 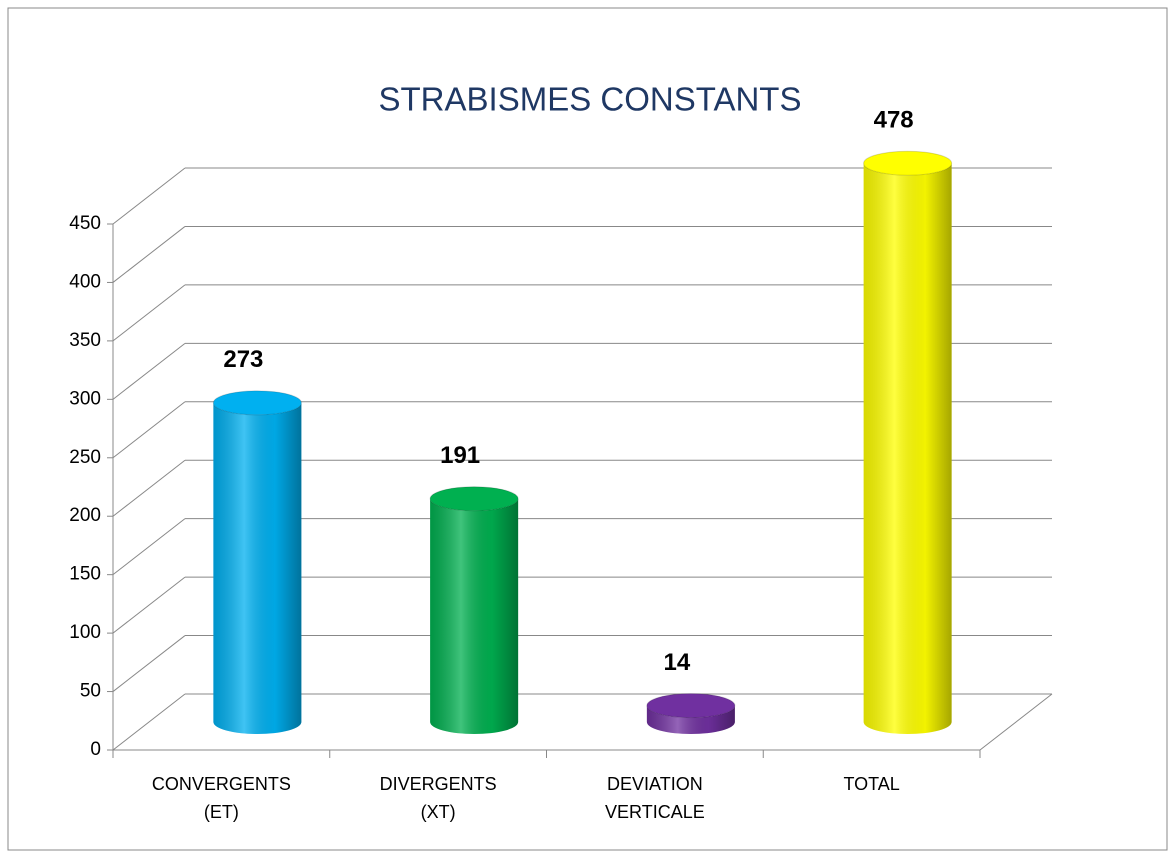 What do you see at coordinates (90, 691) in the screenshot?
I see `y-tick-label: 50` at bounding box center [90, 691].